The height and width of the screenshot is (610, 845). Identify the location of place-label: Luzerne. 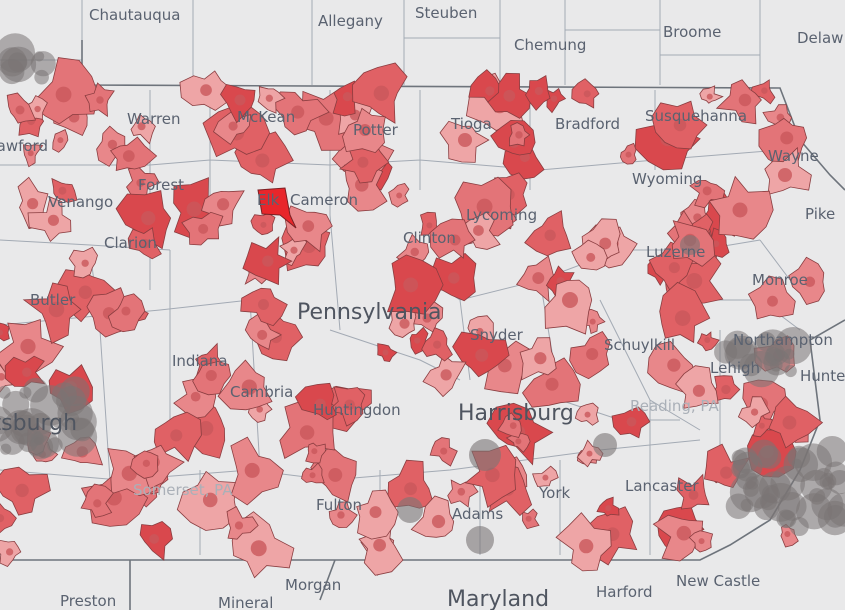
(675, 252).